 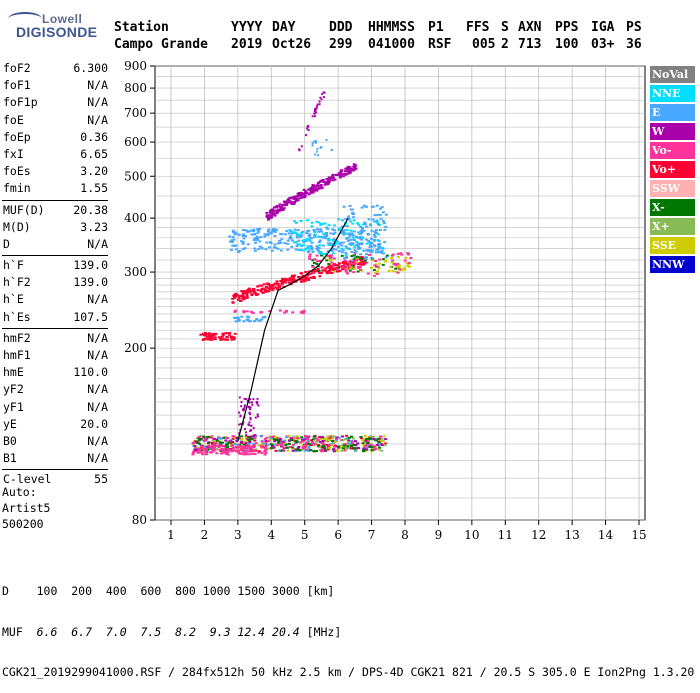 What do you see at coordinates (57, 32) in the screenshot?
I see `logo-line2: DIGISONDE` at bounding box center [57, 32].